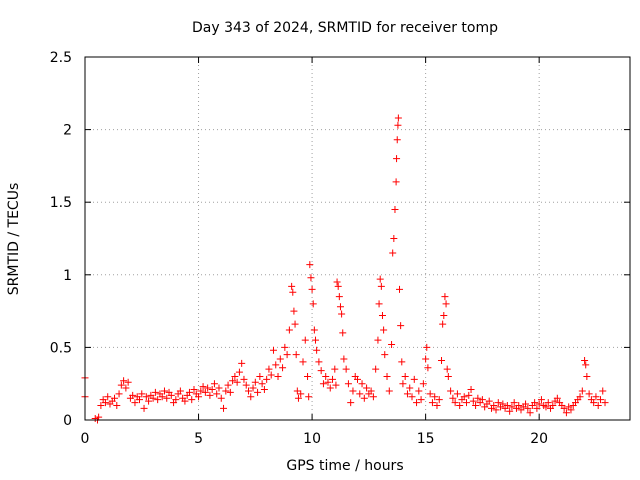 This screenshot has width=640, height=480. Describe the element at coordinates (61, 203) in the screenshot. I see `y-tick-label: 1.5` at that location.